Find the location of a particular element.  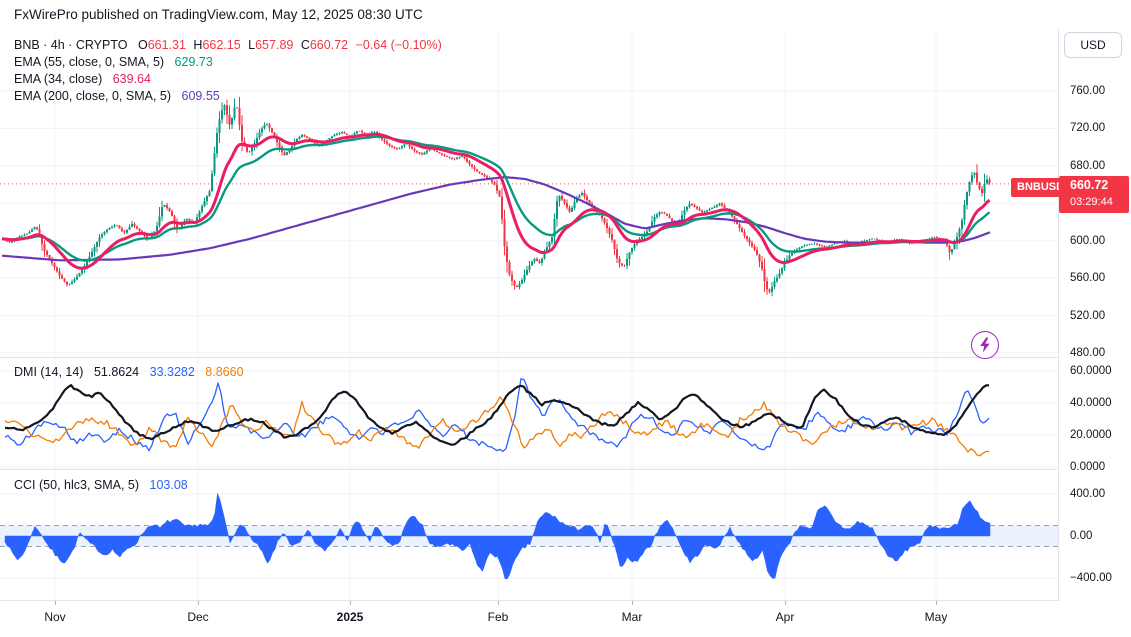

price-tick-600.00: 600.00 is located at coordinates (1088, 240).